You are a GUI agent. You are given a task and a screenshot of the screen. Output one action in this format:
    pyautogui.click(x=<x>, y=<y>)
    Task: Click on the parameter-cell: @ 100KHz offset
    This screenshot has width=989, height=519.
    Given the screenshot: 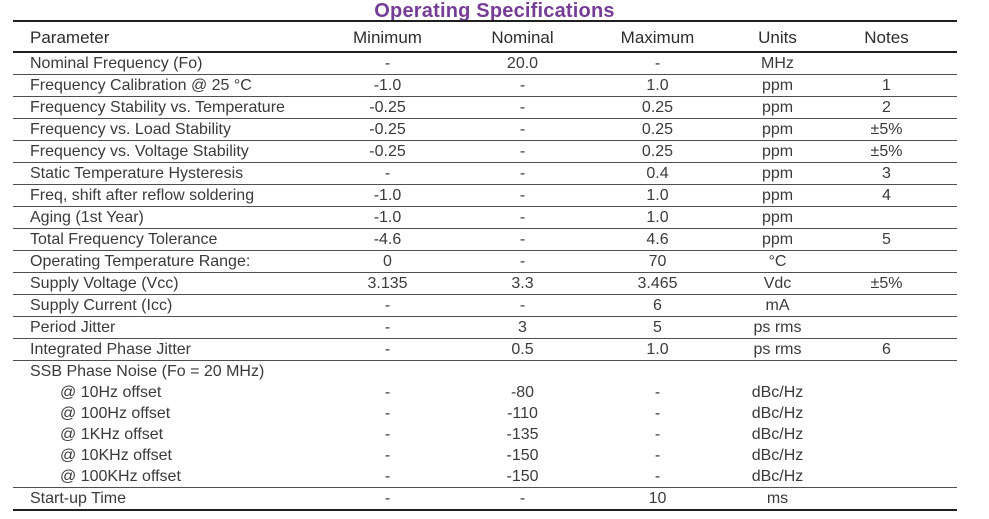 What is the action you would take?
    pyautogui.click(x=166, y=477)
    